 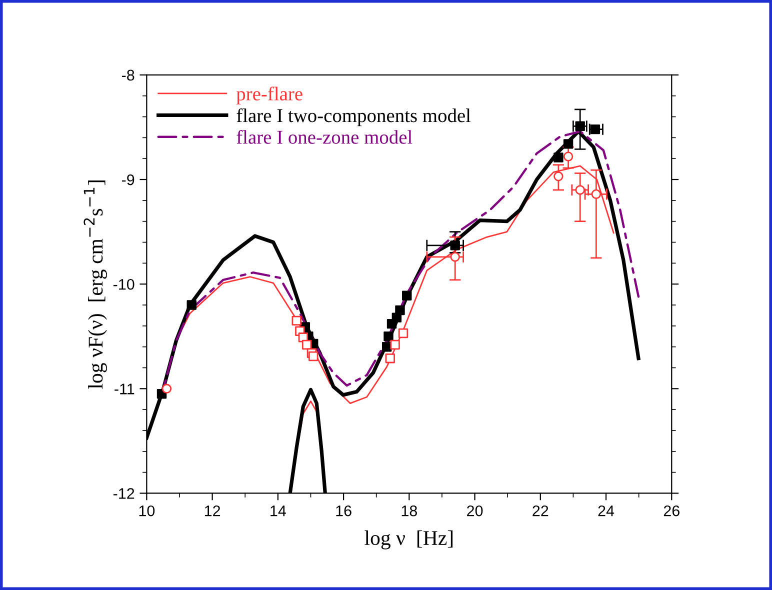 I want to click on x-tick-label: 18, so click(x=409, y=510).